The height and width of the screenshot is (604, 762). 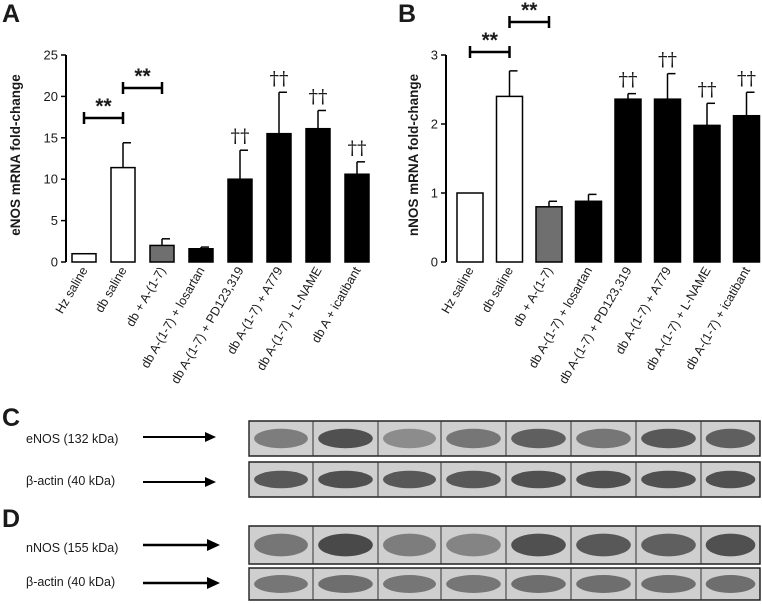 I want to click on panel-c-letter: C, so click(x=11, y=418).